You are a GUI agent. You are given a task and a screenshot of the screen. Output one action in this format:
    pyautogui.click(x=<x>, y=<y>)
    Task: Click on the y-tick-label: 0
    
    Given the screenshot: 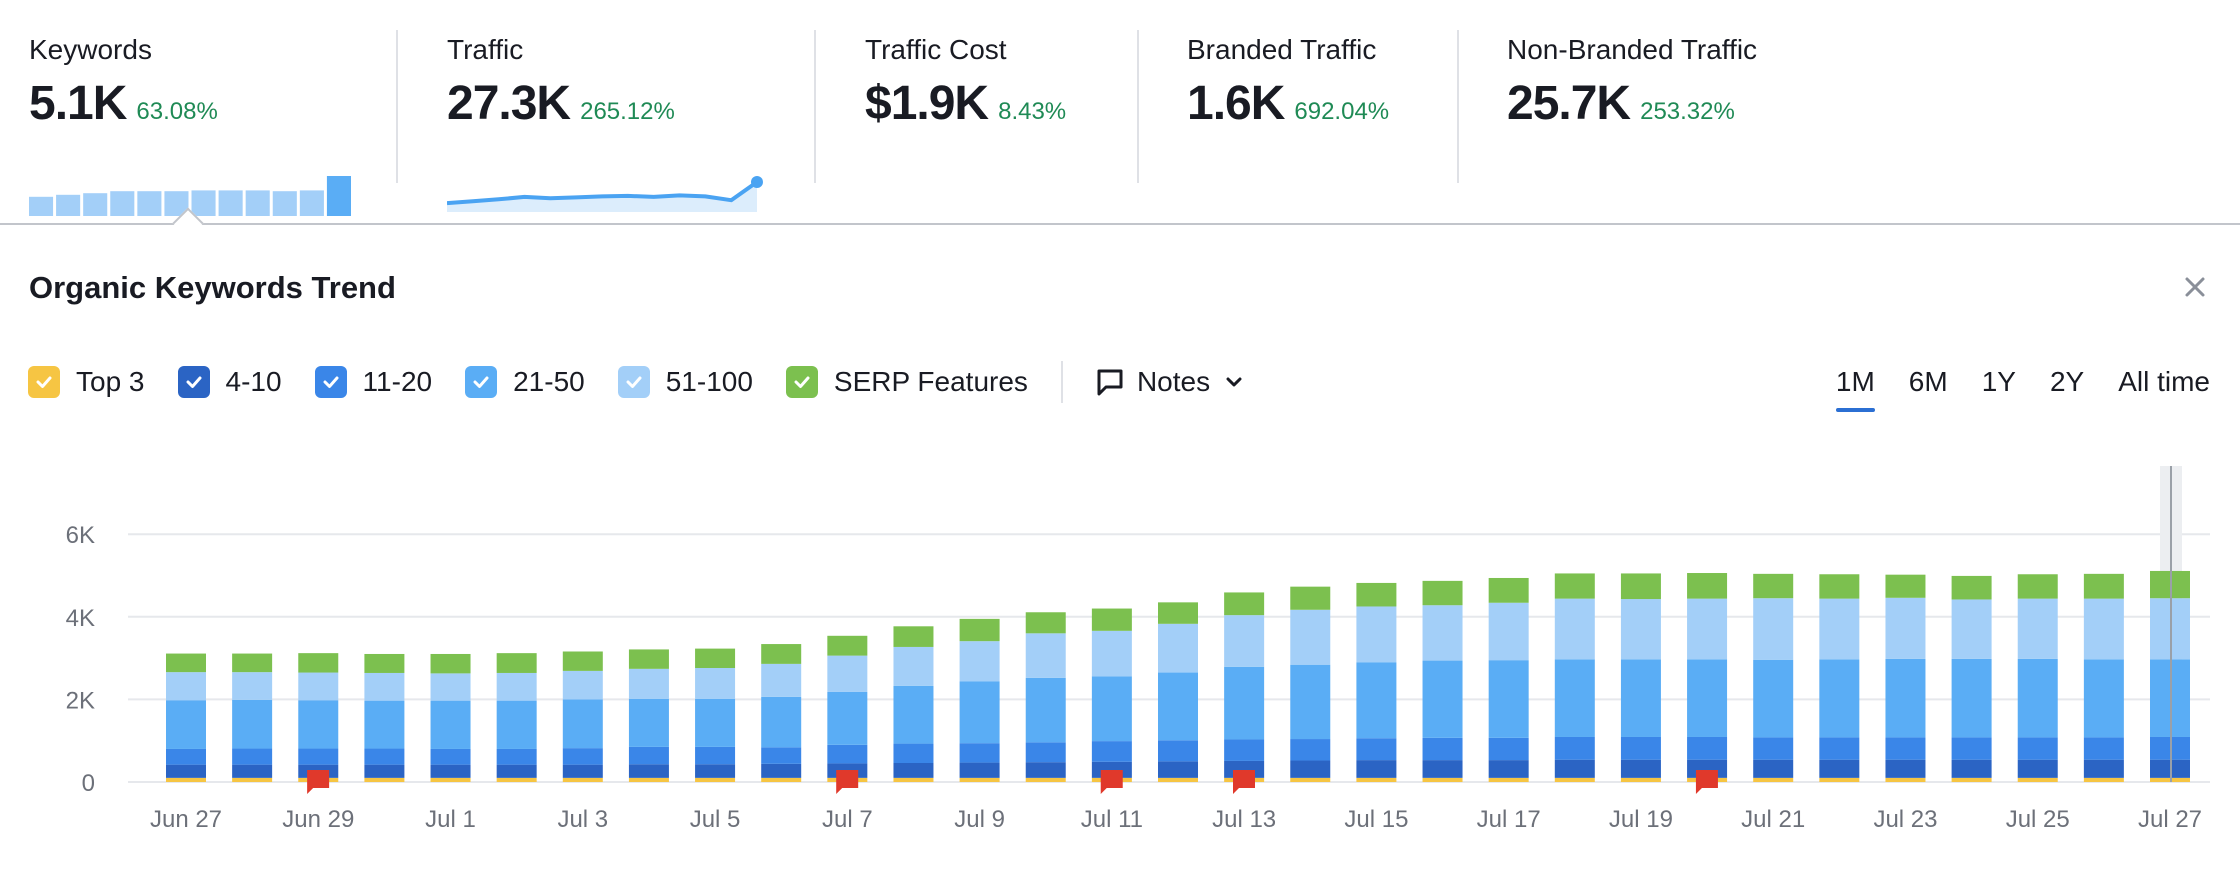 What is the action you would take?
    pyautogui.click(x=88, y=783)
    